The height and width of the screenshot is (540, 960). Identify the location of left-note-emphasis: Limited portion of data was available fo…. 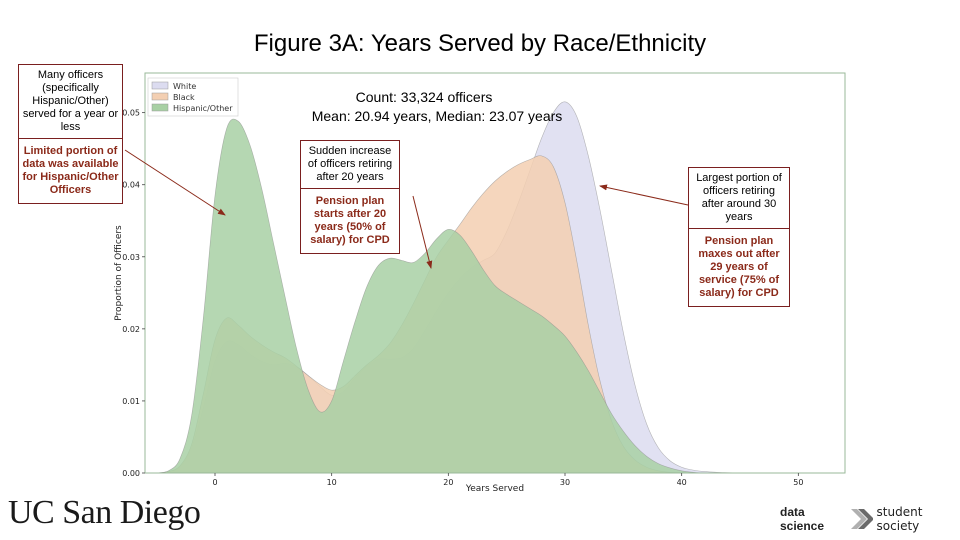
(70, 170).